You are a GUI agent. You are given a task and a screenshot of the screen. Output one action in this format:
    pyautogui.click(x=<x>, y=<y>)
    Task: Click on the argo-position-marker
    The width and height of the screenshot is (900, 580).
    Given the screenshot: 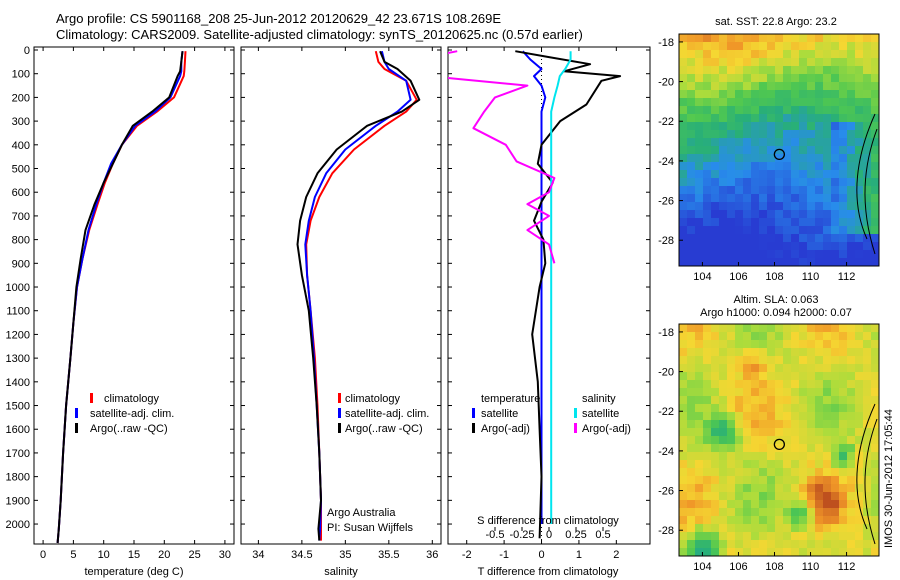 What is the action you would take?
    pyautogui.click(x=779, y=444)
    